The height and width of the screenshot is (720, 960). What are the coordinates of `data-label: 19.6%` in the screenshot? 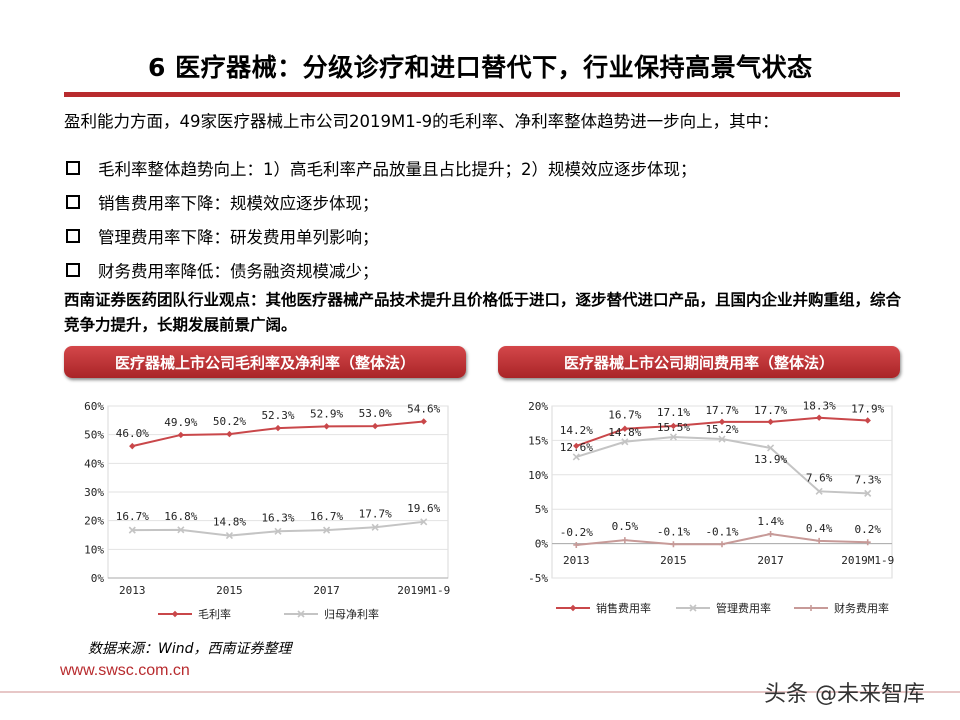 It's located at (423, 508).